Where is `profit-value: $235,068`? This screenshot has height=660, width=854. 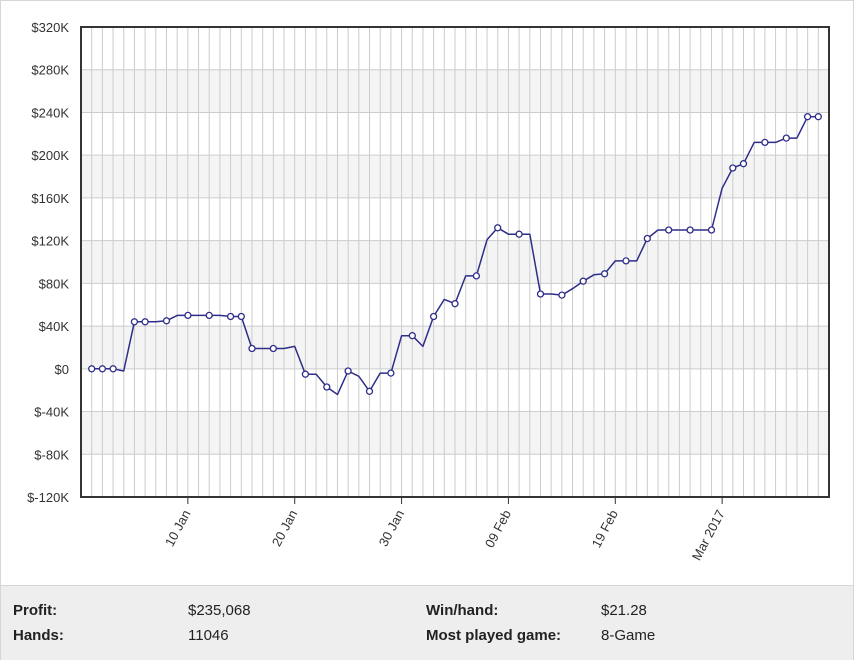 profit-value: $235,068 is located at coordinates (219, 610).